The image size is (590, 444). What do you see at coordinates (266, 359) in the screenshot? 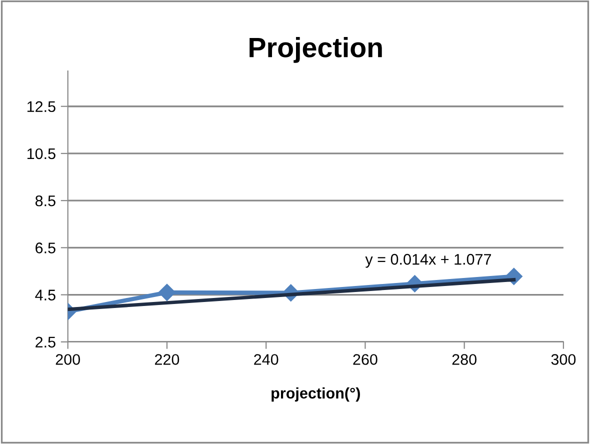
I see `x-tick-label: 240` at bounding box center [266, 359].